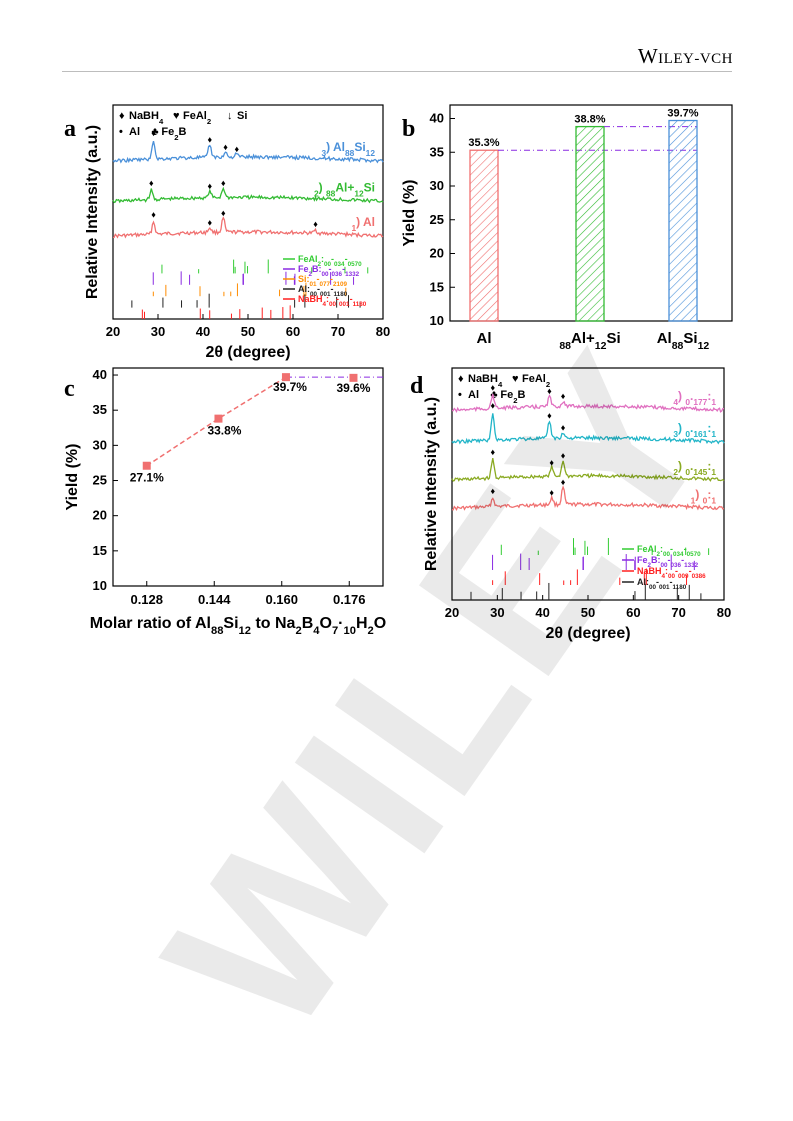  I want to click on x-tick-label: 0.144, so click(214, 599).